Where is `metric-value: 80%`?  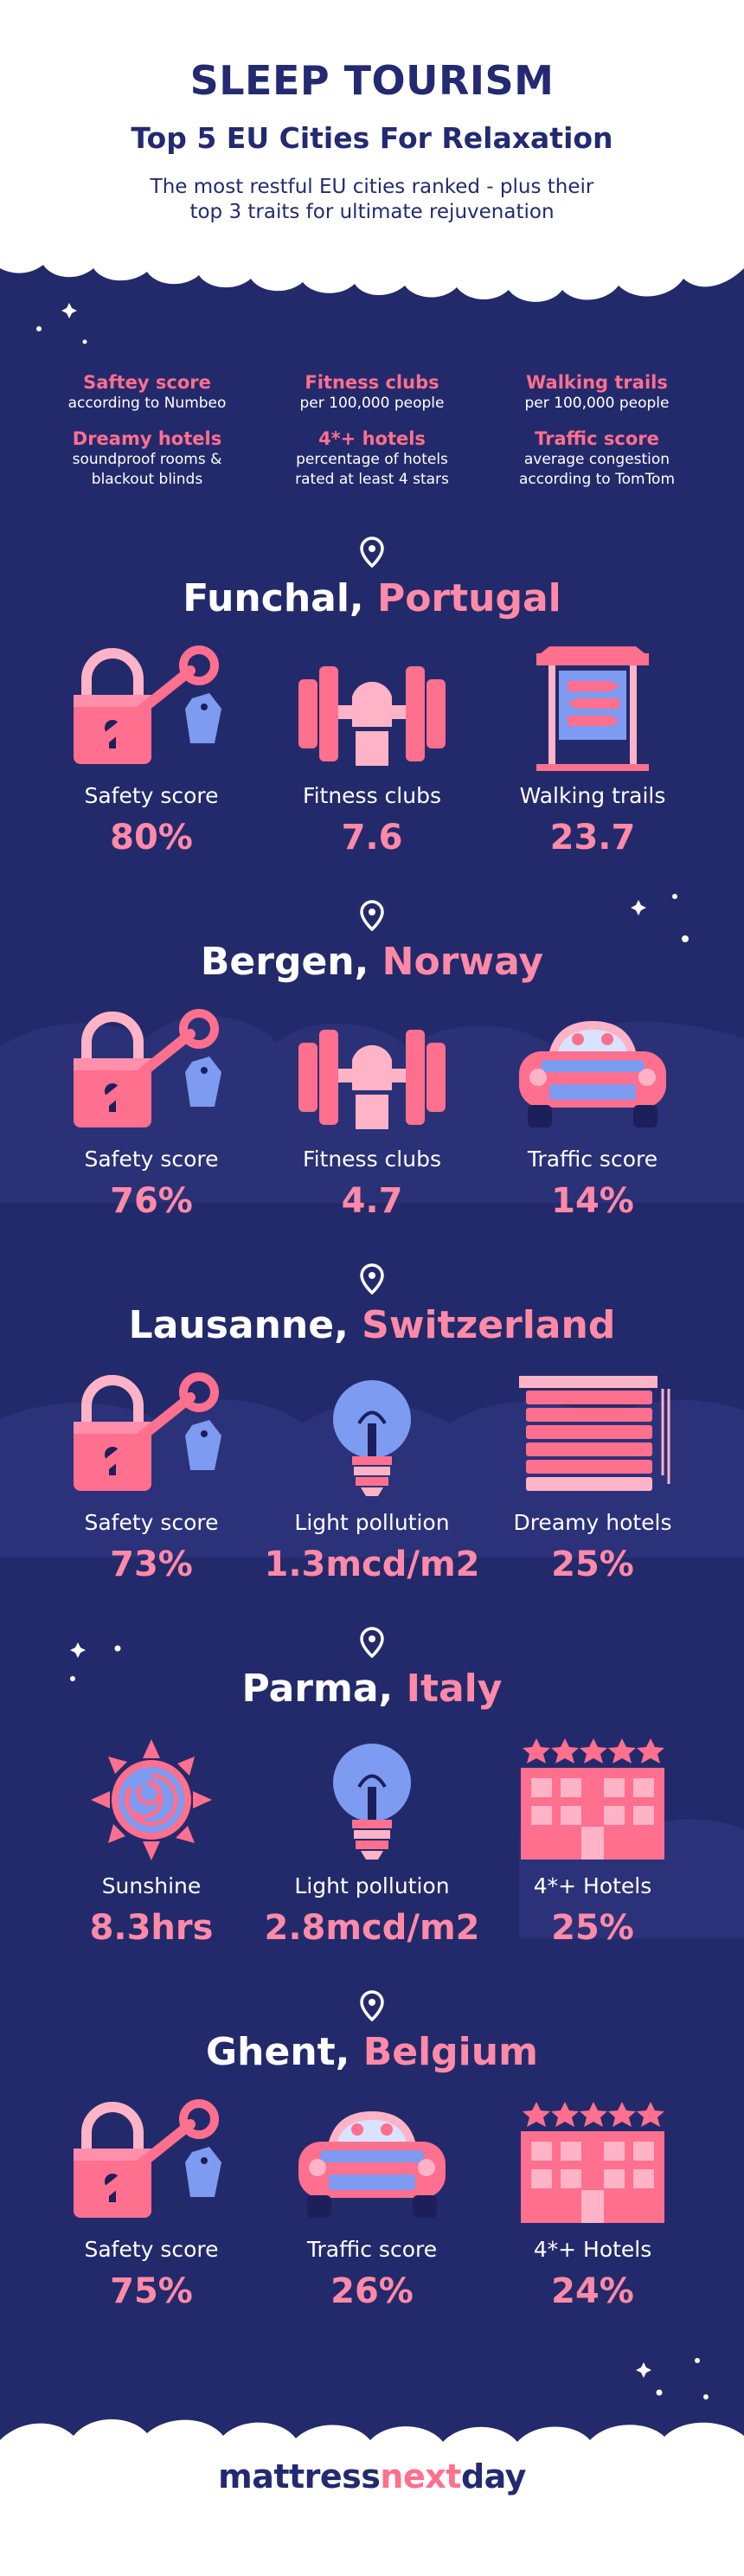 metric-value: 80% is located at coordinates (151, 838).